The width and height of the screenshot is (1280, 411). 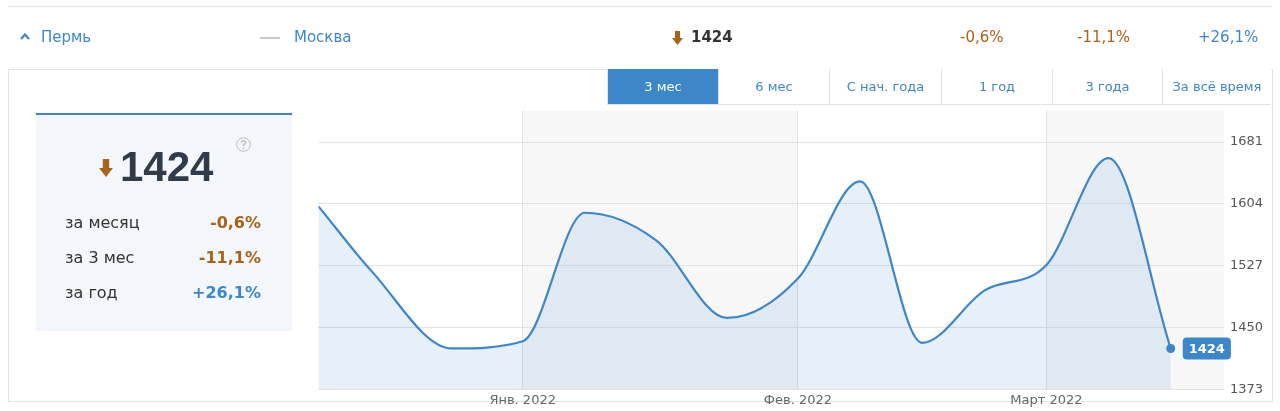 What do you see at coordinates (1247, 265) in the screenshot?
I see `y-tick-label: 1527` at bounding box center [1247, 265].